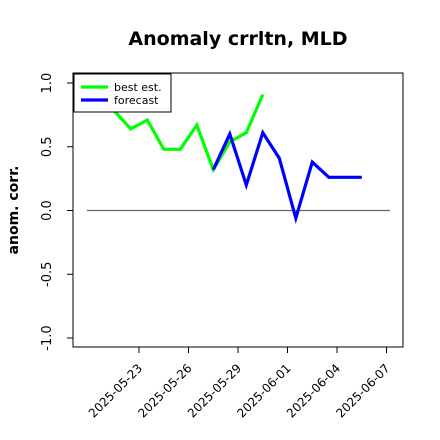 This screenshot has width=440, height=440. I want to click on y-axis: -1.0 -0.5 0.0 0.5 1.0, so click(56, 212).